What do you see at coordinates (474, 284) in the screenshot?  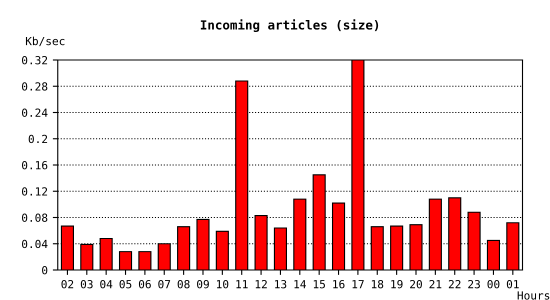 I see `x-tick-label: 23` at bounding box center [474, 284].